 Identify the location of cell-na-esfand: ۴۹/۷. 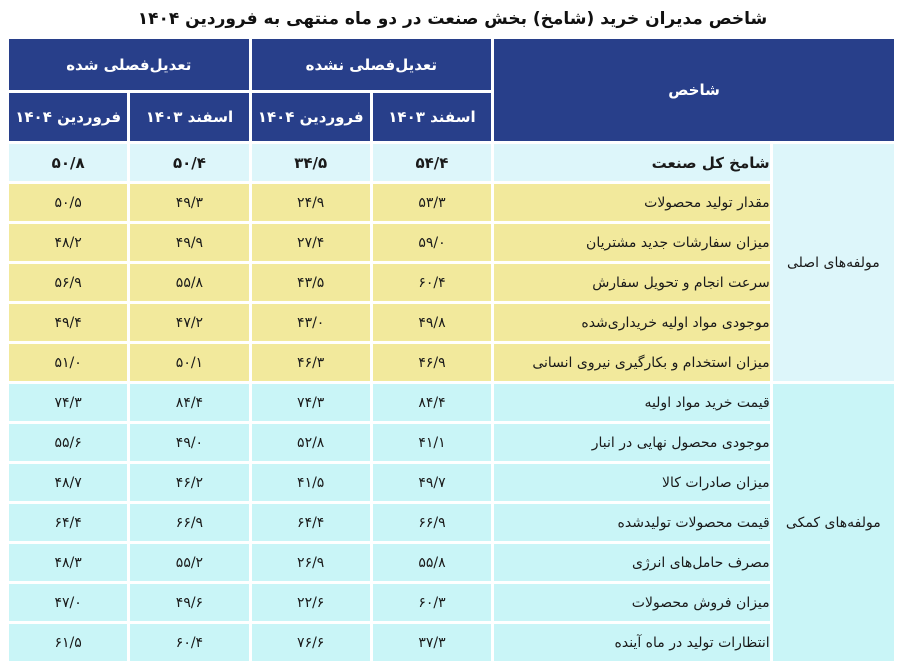
(432, 482).